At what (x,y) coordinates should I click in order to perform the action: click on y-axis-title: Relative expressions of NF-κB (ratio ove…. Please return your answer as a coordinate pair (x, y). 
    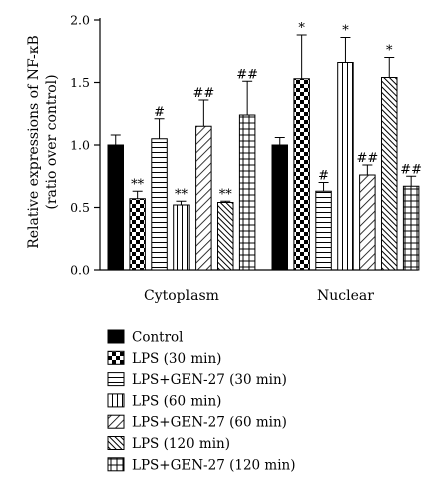
    Looking at the image, I should click on (43, 142).